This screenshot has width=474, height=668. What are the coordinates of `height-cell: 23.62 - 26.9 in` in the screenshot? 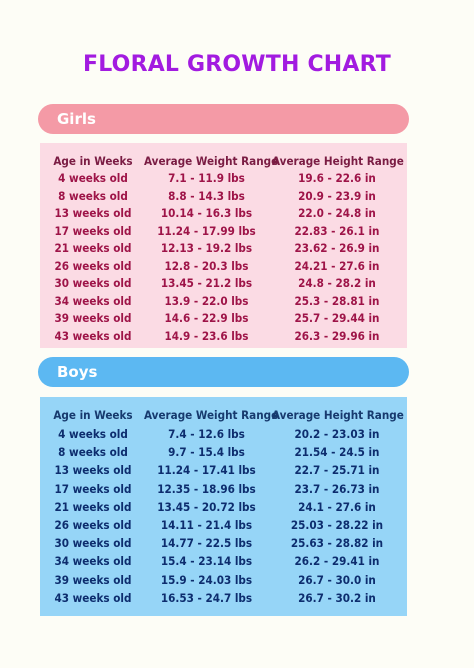 It's located at (337, 248).